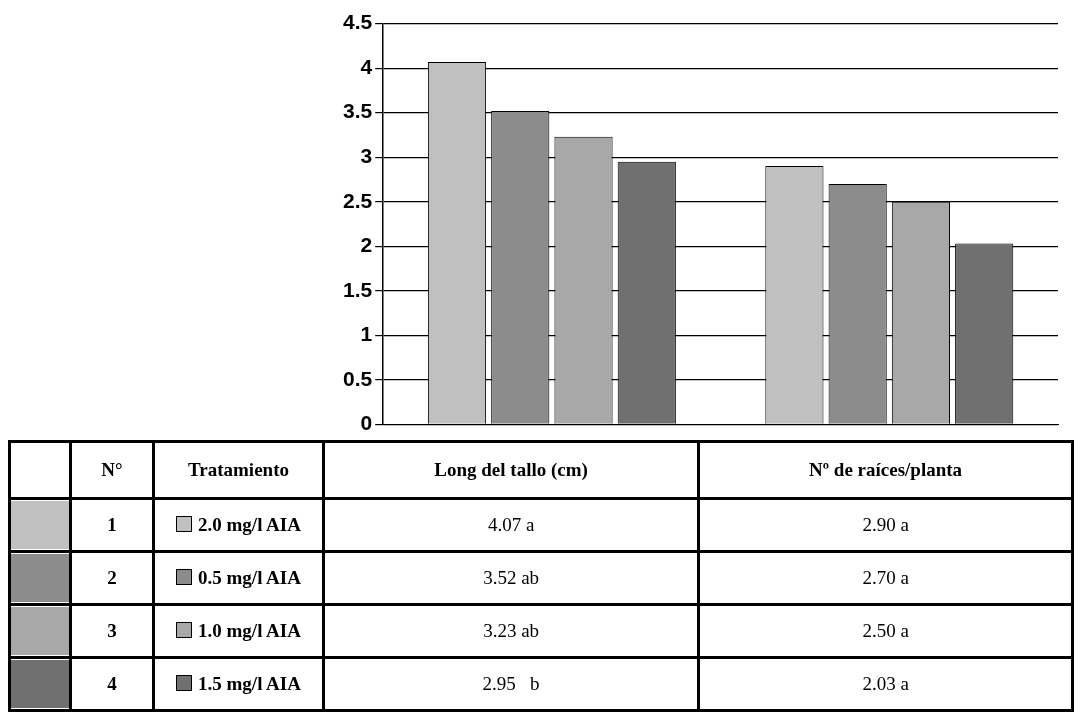 This screenshot has height=722, width=1088. Describe the element at coordinates (366, 334) in the screenshot. I see `y-tick-label: 1` at that location.